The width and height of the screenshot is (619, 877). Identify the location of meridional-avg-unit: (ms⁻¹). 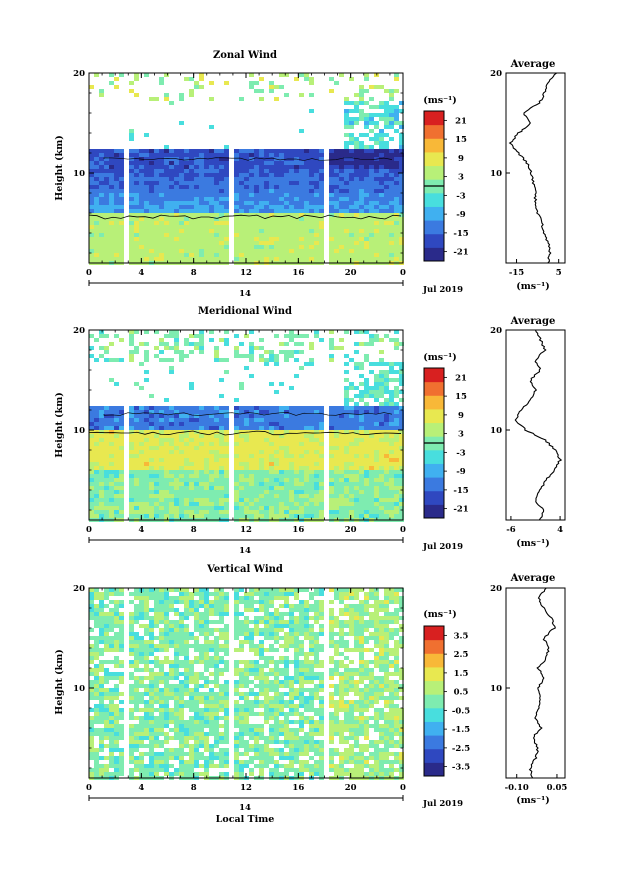
(533, 543).